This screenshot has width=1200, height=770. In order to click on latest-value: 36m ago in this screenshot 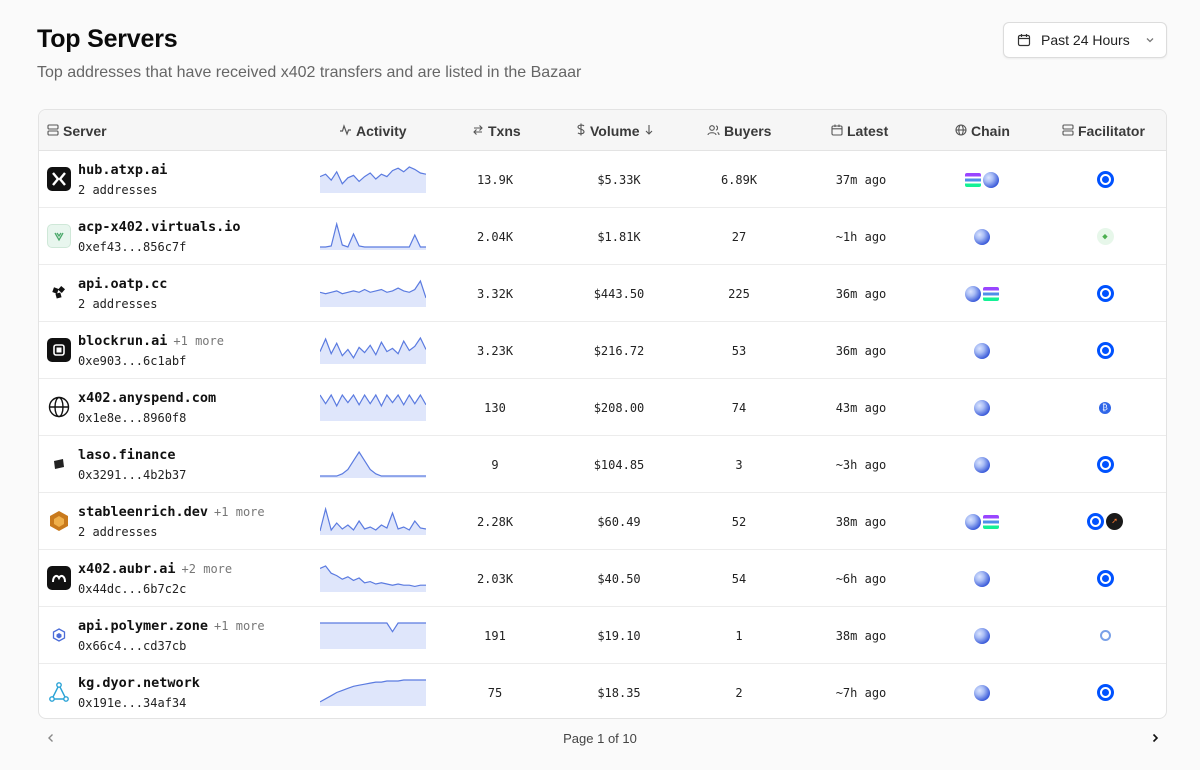, I will do `click(861, 350)`.